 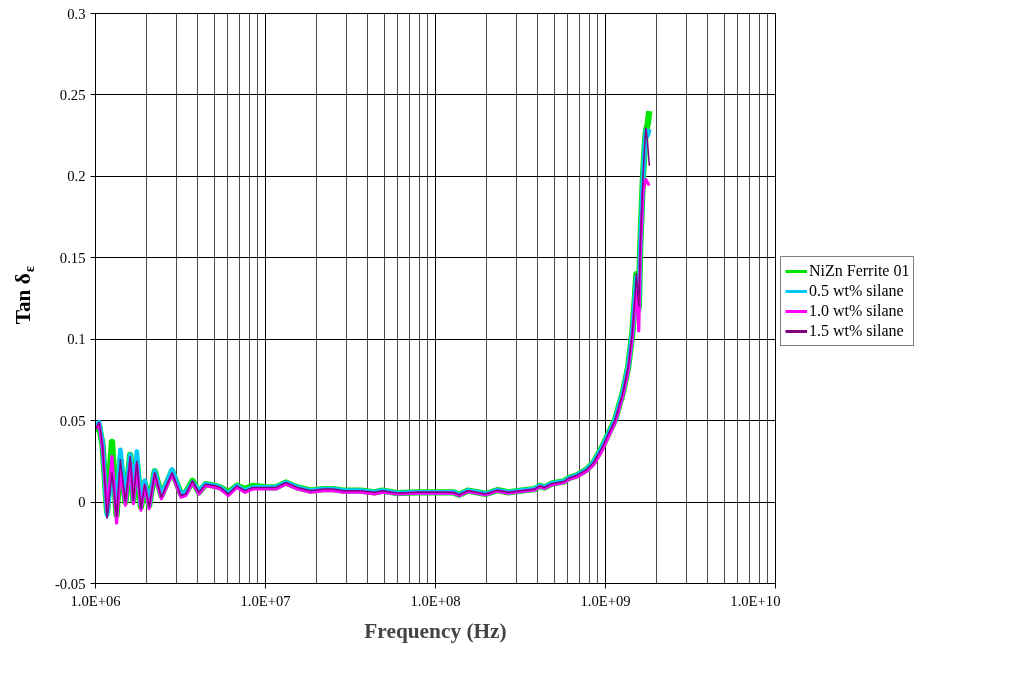 I want to click on legend-label: 1.0 wt% silane, so click(x=856, y=311).